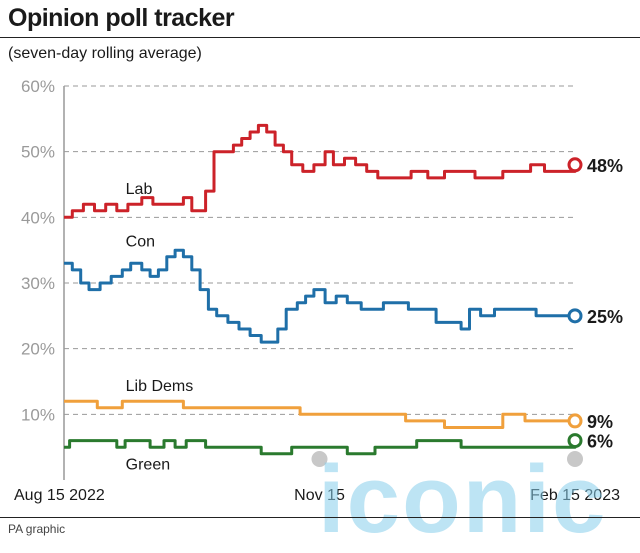  Describe the element at coordinates (600, 442) in the screenshot. I see `end-value-label: 6%` at that location.